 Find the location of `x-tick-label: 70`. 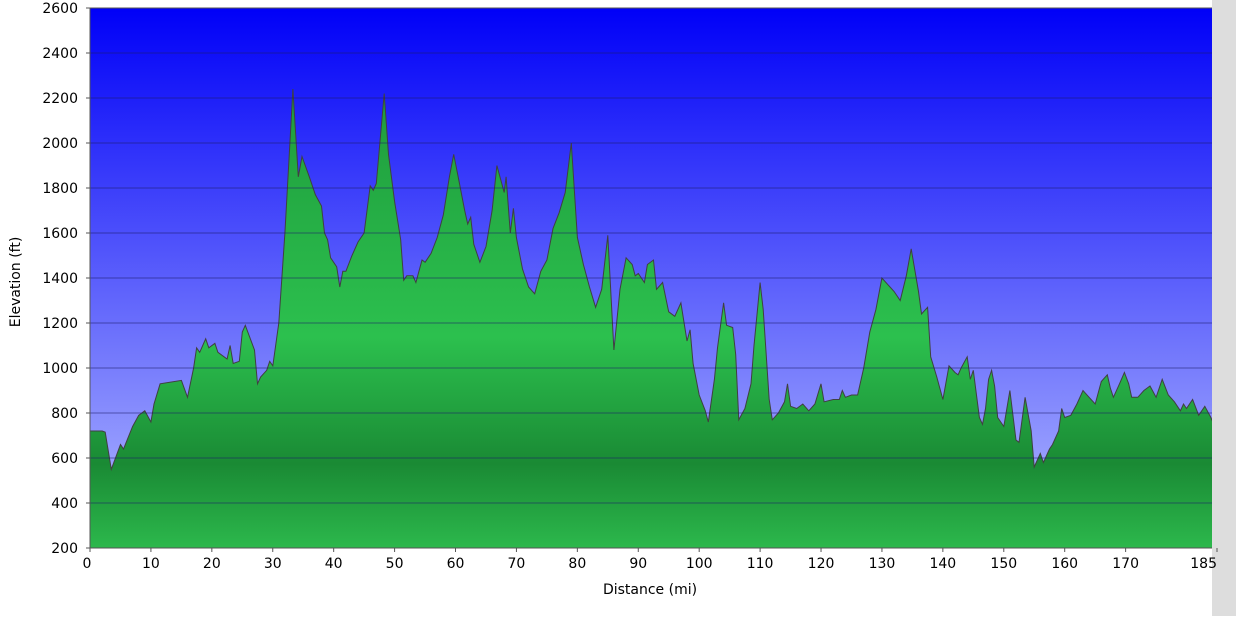

x-tick-label: 70 is located at coordinates (517, 564).